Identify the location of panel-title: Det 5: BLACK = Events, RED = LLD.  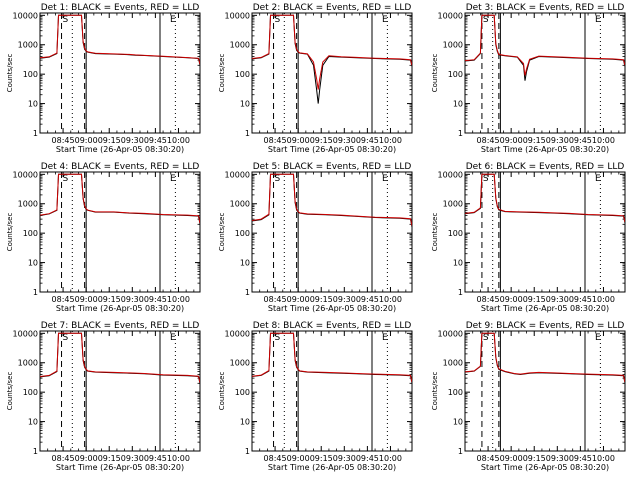
(332, 167).